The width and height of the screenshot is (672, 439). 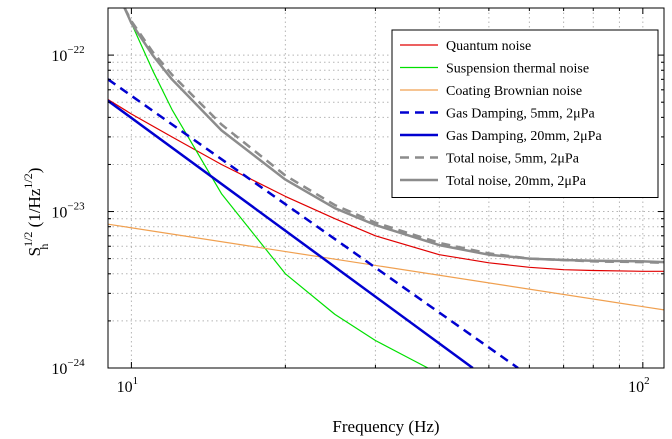 What do you see at coordinates (128, 385) in the screenshot?
I see `x-tick-label: 10¹` at bounding box center [128, 385].